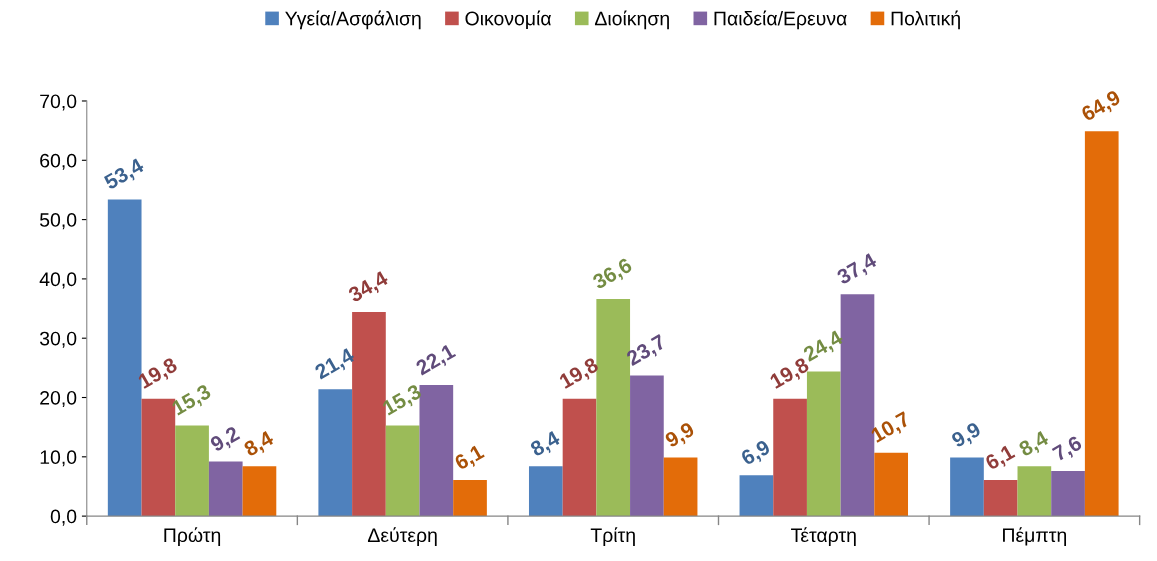  I want to click on x-tick-label: Τέταρτη, so click(823, 536).